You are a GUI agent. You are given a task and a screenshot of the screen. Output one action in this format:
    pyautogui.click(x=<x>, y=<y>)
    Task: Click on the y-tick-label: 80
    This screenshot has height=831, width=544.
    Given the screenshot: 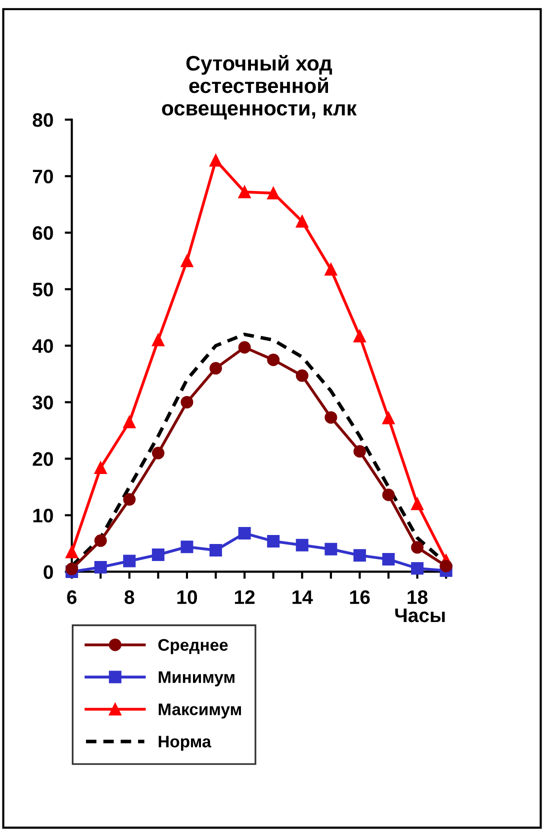 What is the action you would take?
    pyautogui.click(x=42, y=120)
    